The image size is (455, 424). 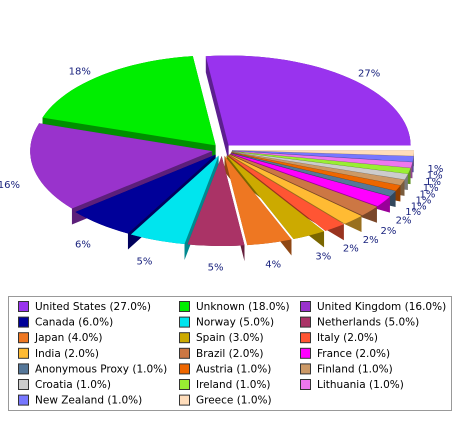 I want to click on data-label: 27%, so click(x=369, y=74).